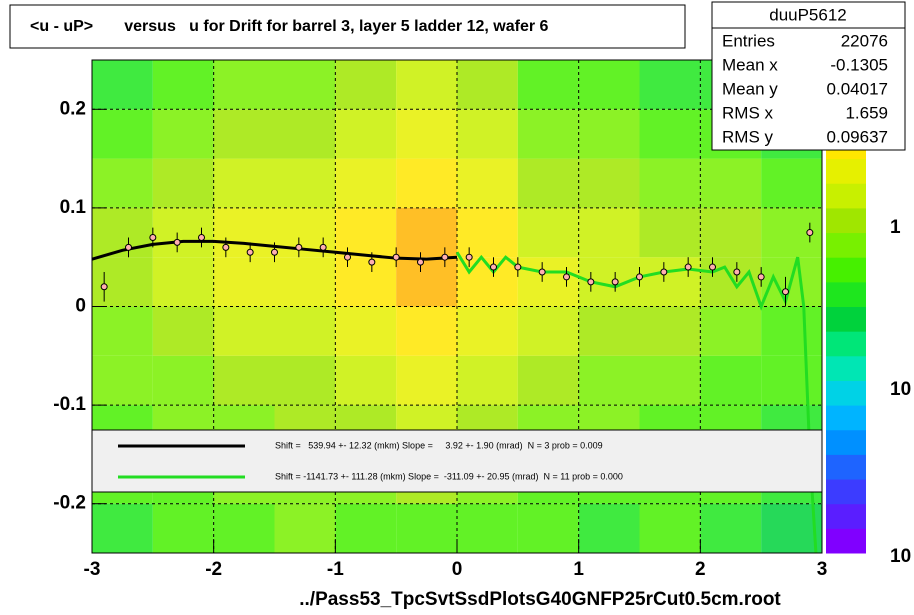 This screenshot has width=914, height=615. I want to click on stats-value: 22076, so click(864, 40).